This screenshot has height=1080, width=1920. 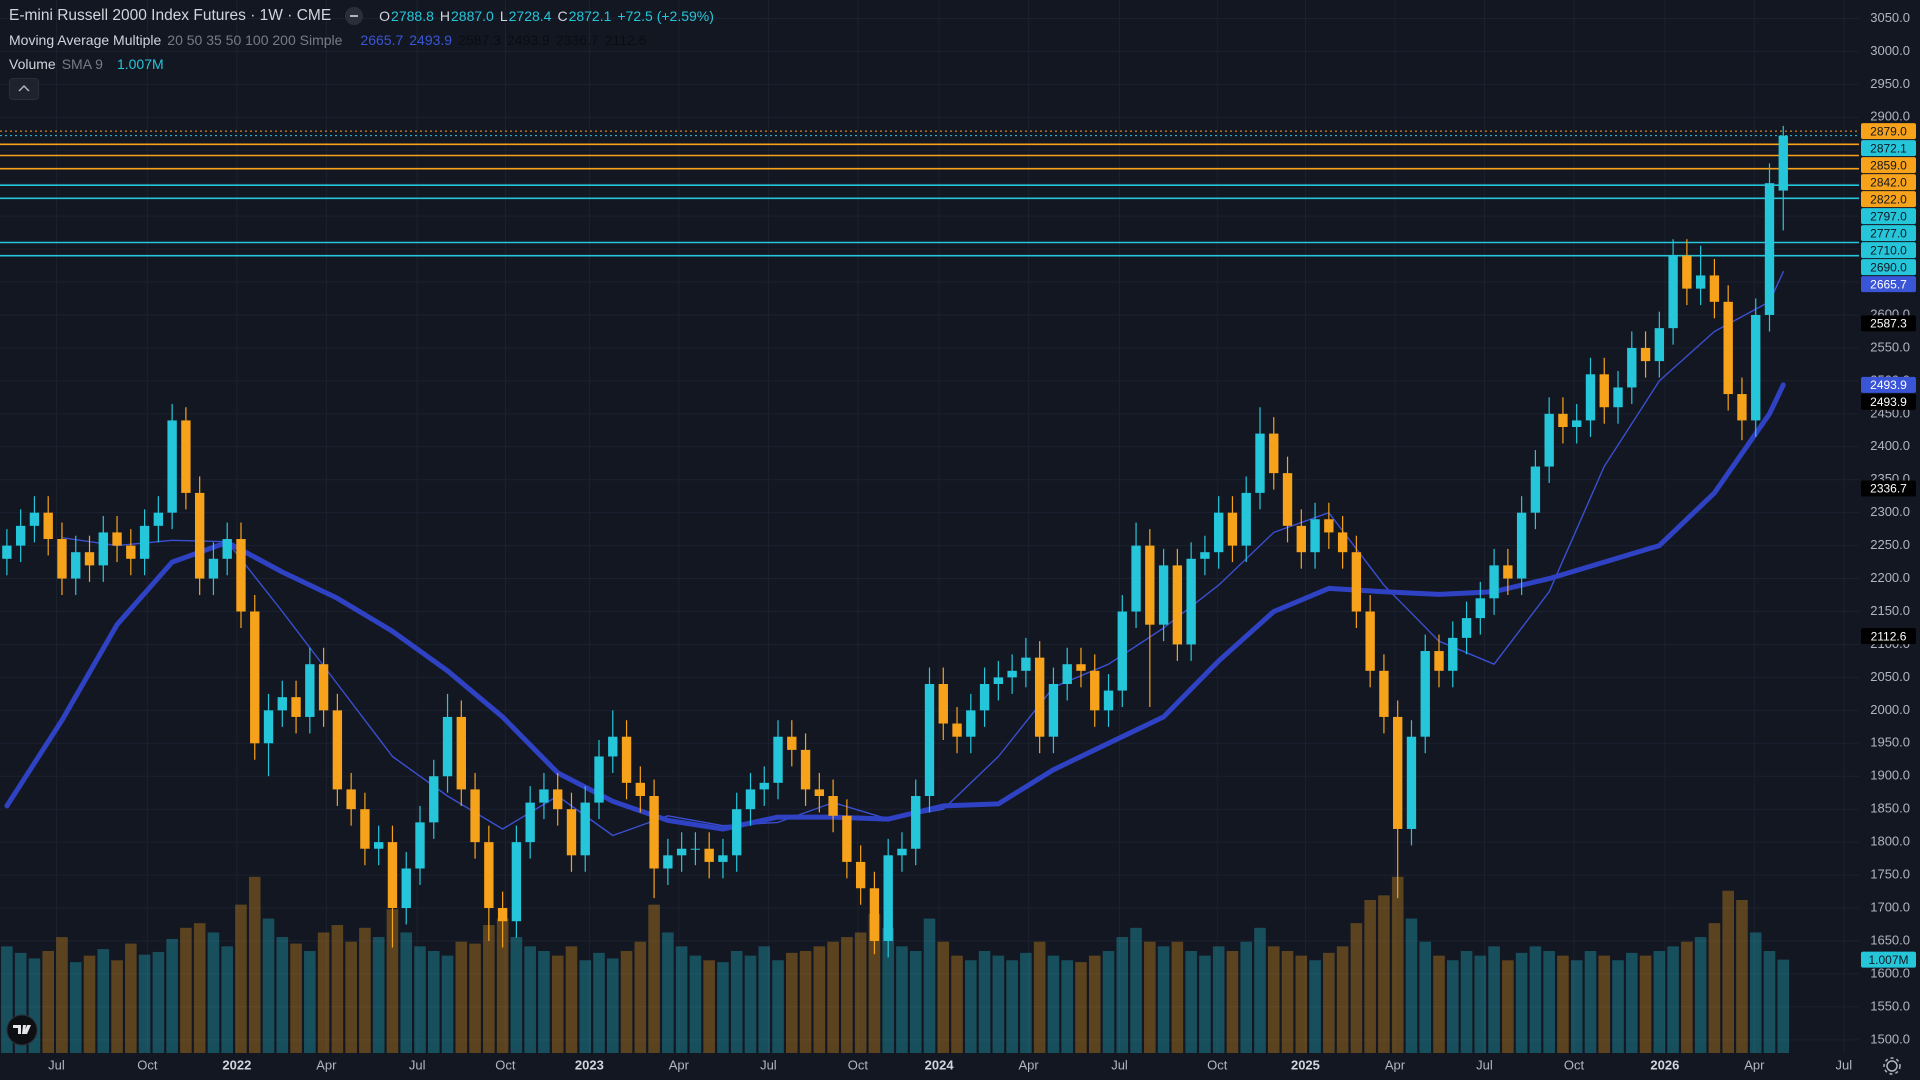 What do you see at coordinates (1664, 1064) in the screenshot?
I see `x-tick-label: 2026` at bounding box center [1664, 1064].